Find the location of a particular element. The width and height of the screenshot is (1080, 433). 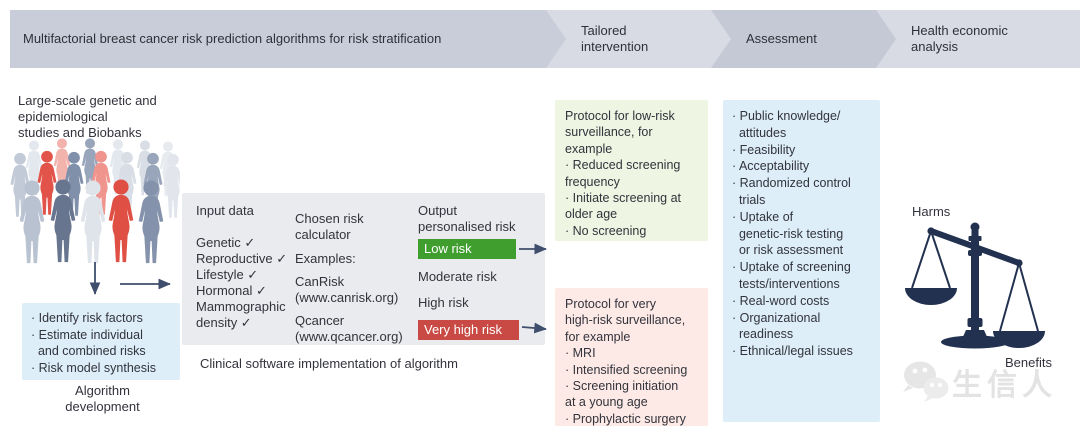

text-line: · Identify risk factors is located at coordinates (87, 318).